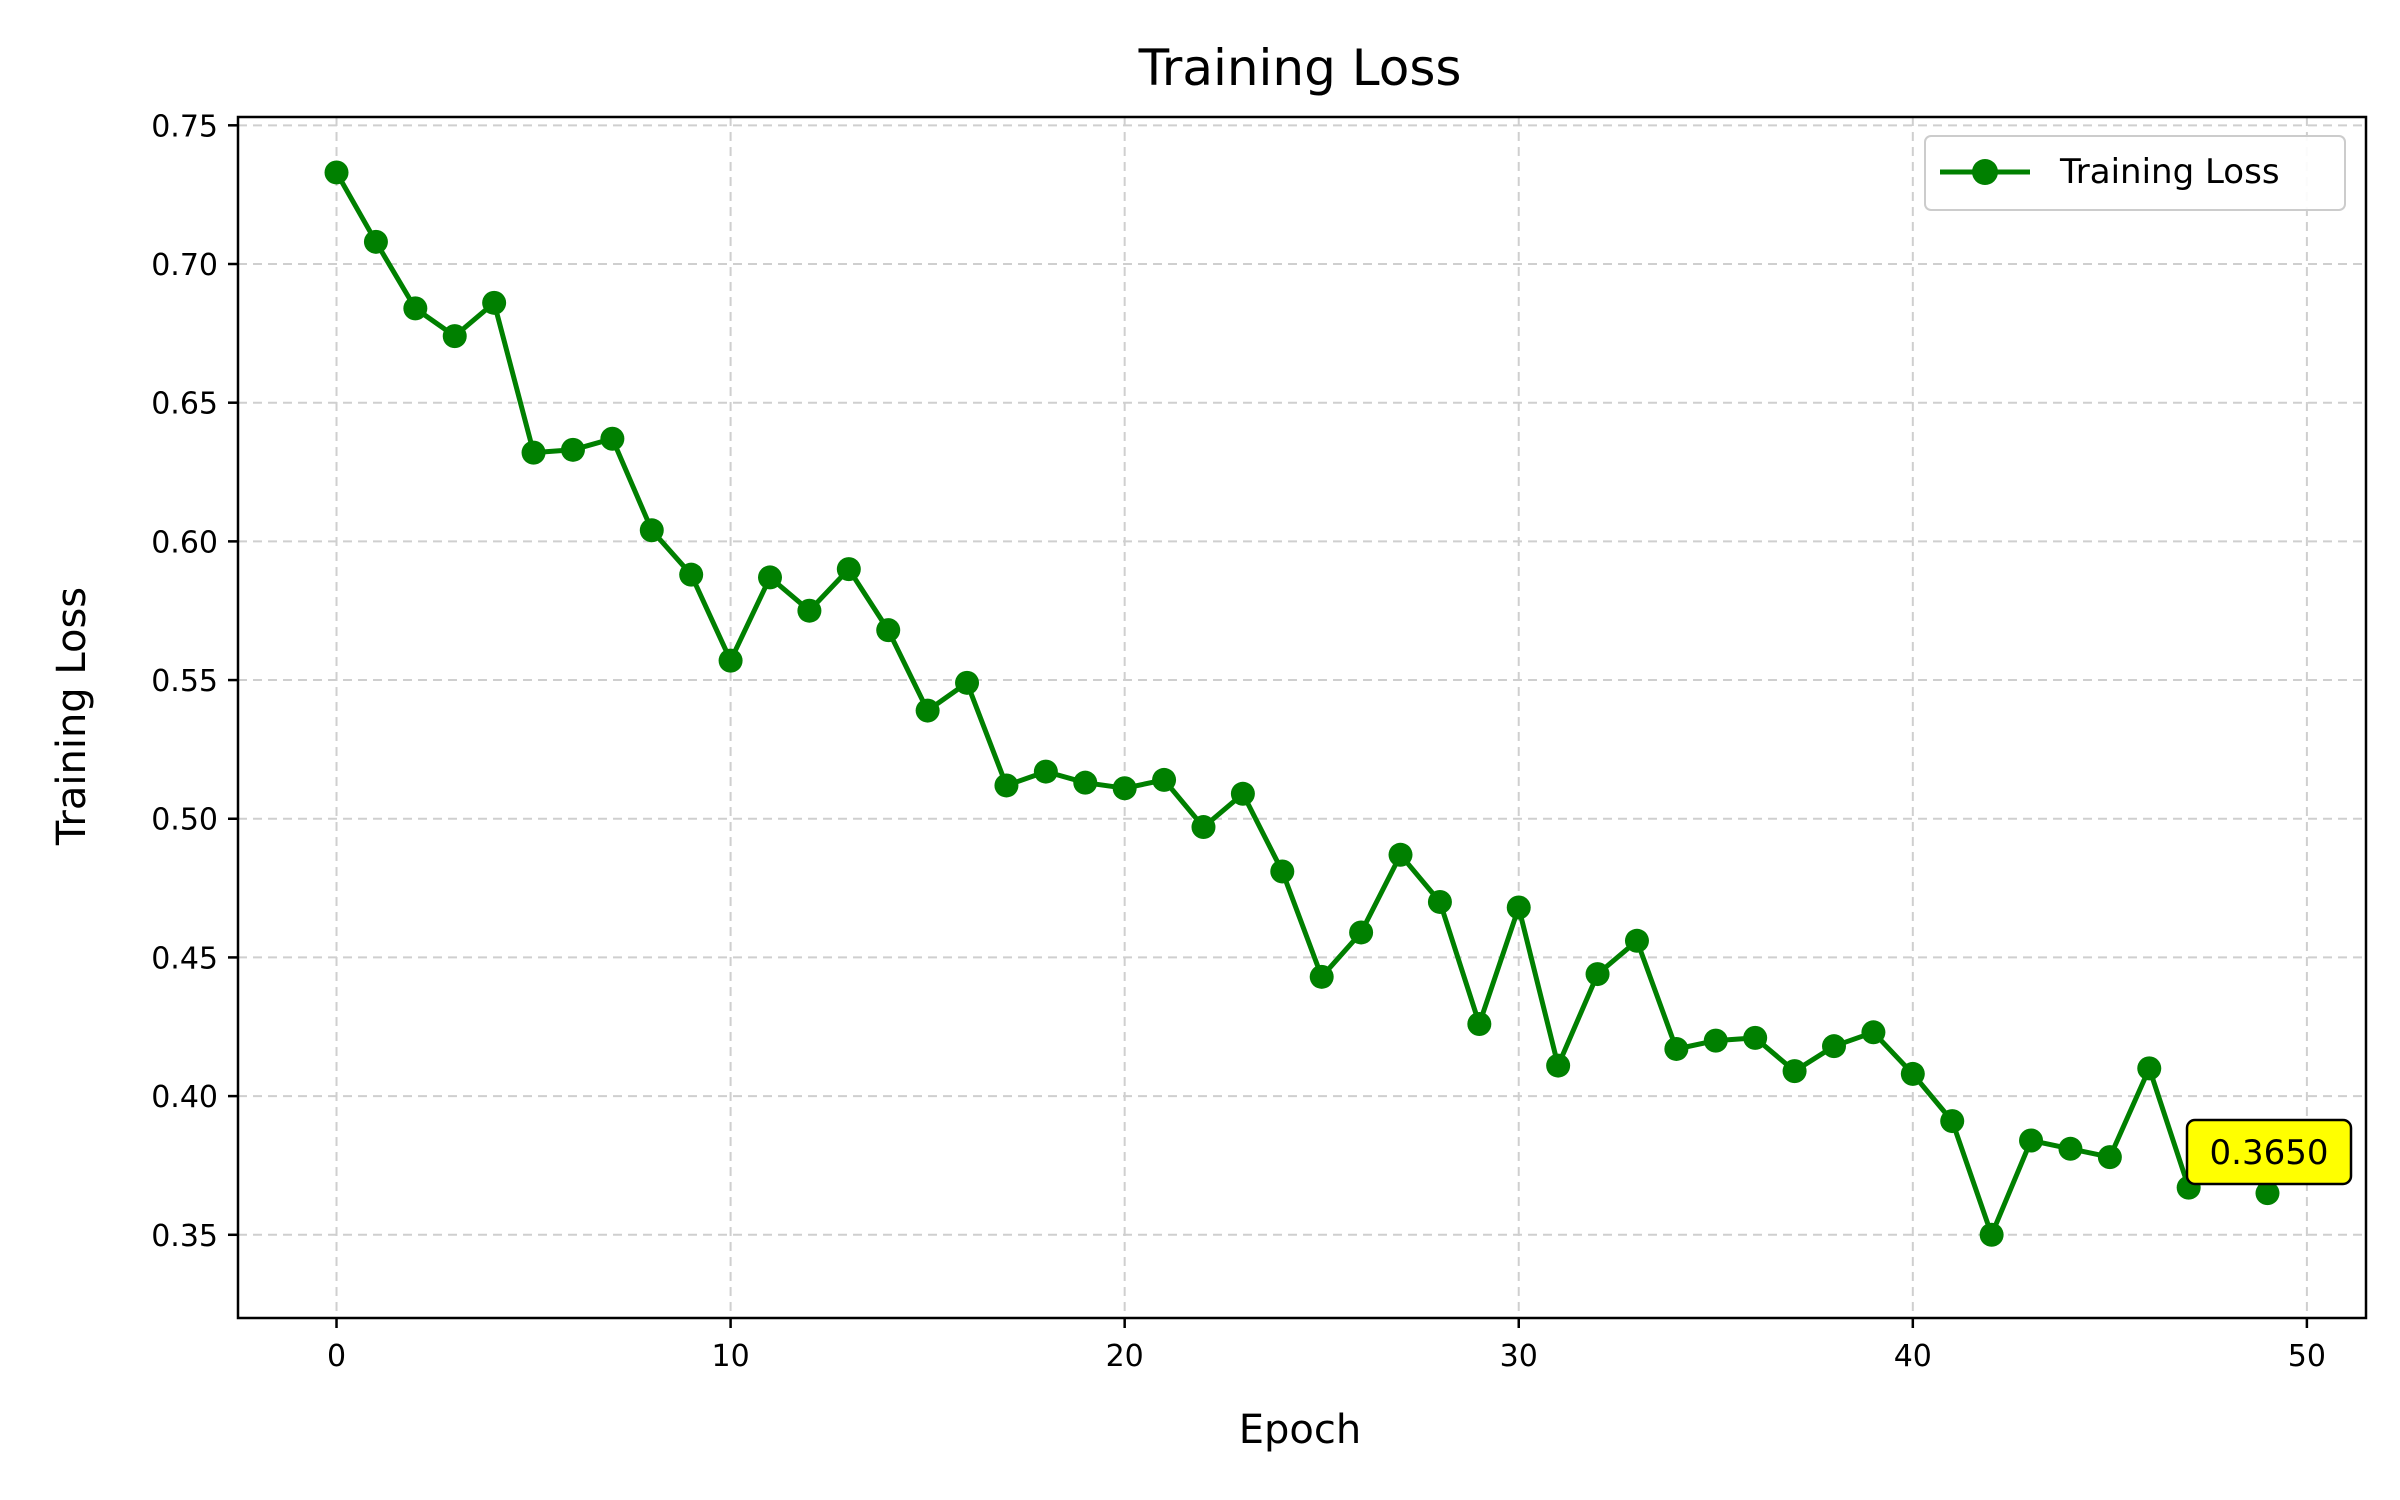 This screenshot has width=2400, height=1500. I want to click on x-tick-label: 40, so click(1913, 1356).